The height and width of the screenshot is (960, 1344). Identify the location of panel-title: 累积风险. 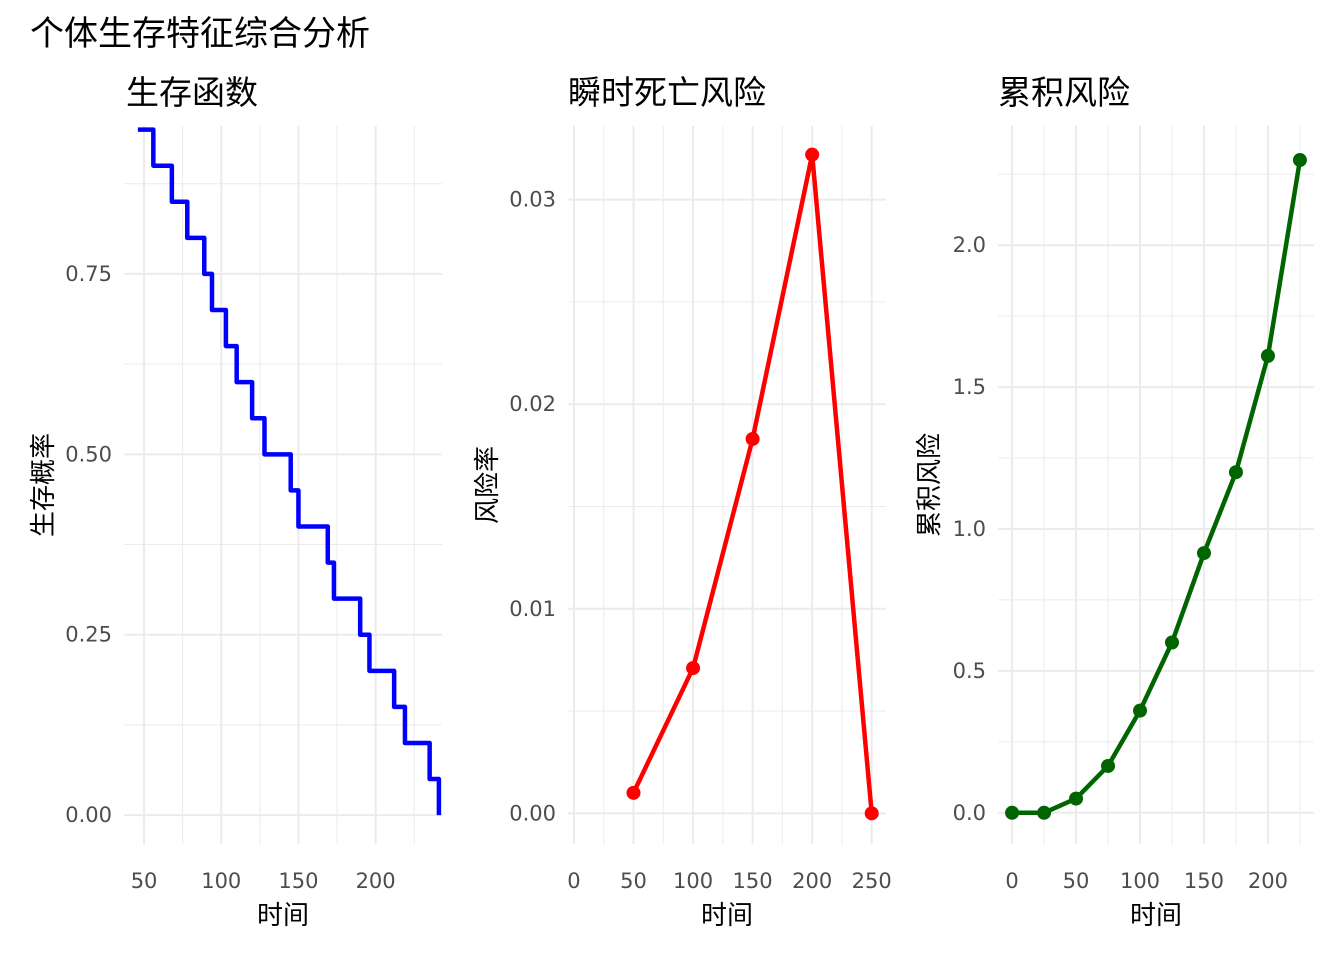
(1064, 92).